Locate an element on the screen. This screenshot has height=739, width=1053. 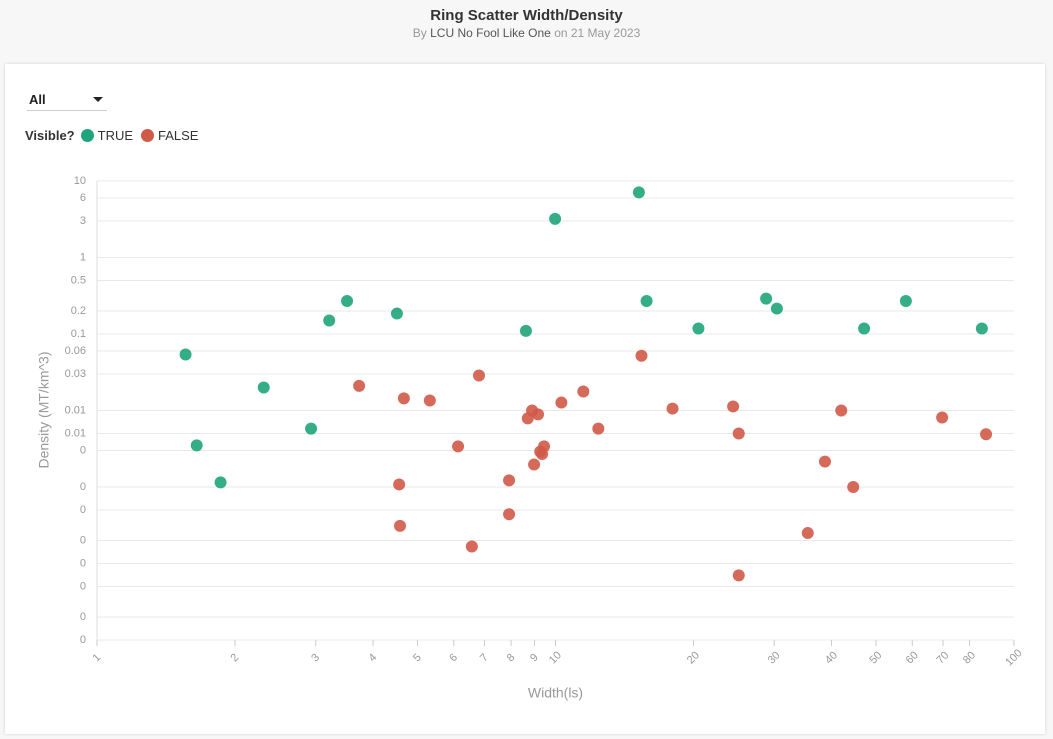
legend-item: TRUE is located at coordinates (107, 135).